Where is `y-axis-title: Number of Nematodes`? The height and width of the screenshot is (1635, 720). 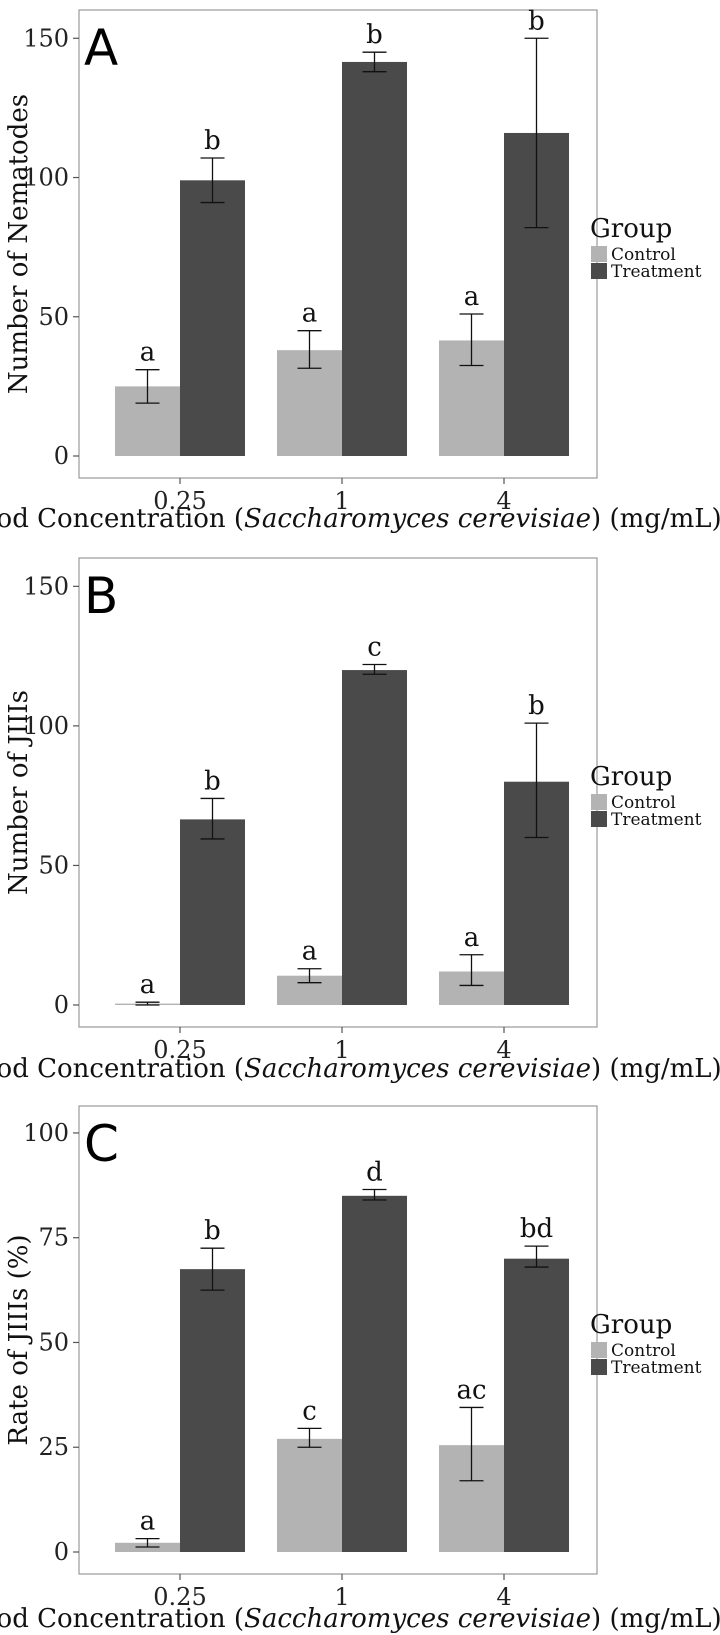 y-axis-title: Number of Nematodes is located at coordinates (19, 244).